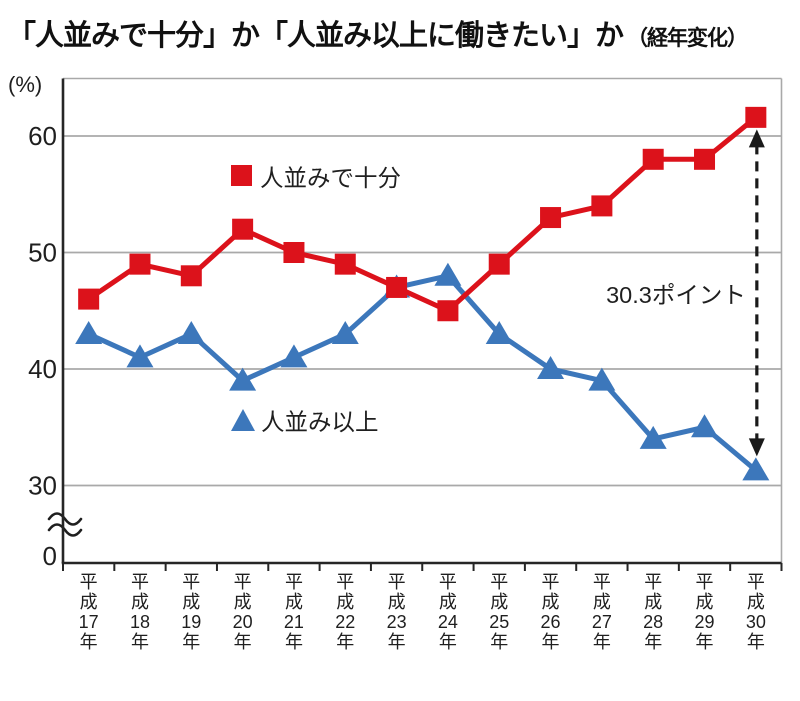  I want to click on x-tick-label-平成19年-line1: 成, so click(191, 602).